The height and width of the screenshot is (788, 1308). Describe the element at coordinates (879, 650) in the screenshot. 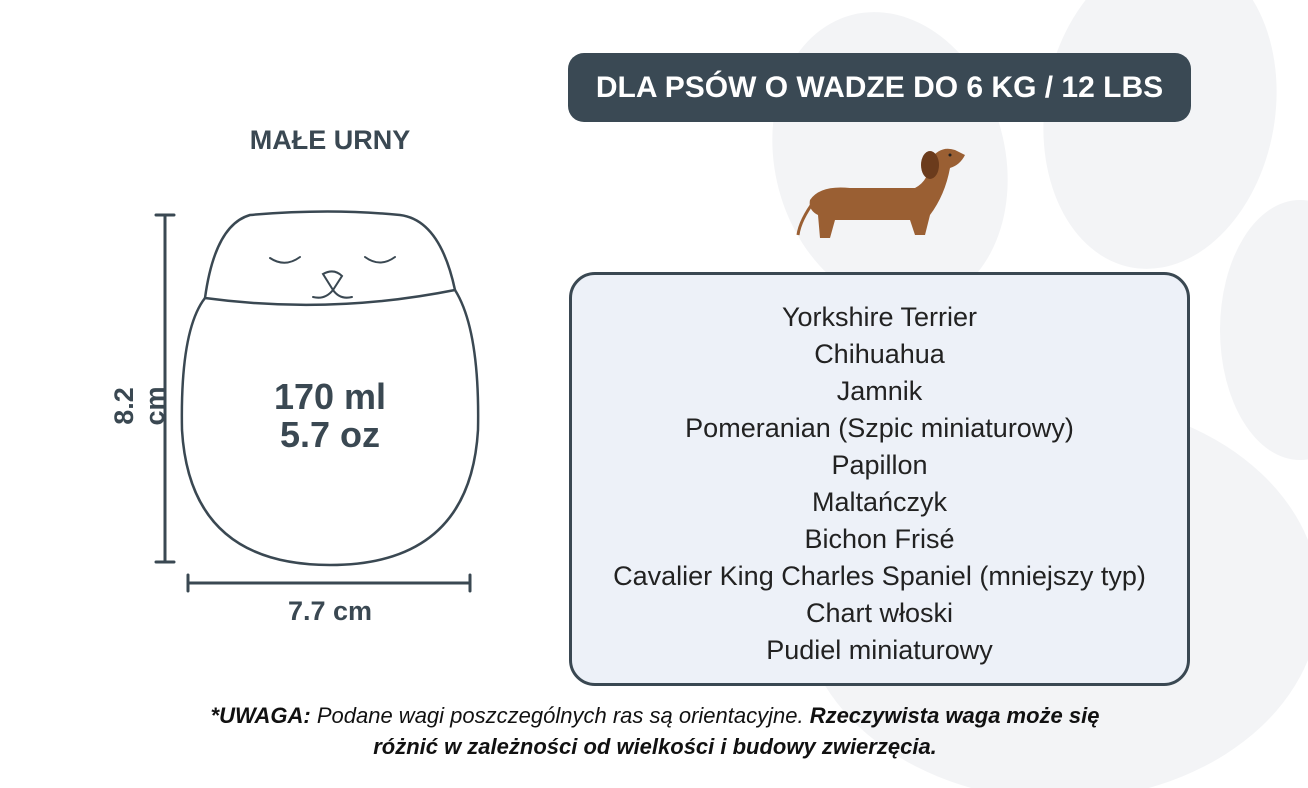

I see `breed-item: Pudiel miniaturowy` at that location.